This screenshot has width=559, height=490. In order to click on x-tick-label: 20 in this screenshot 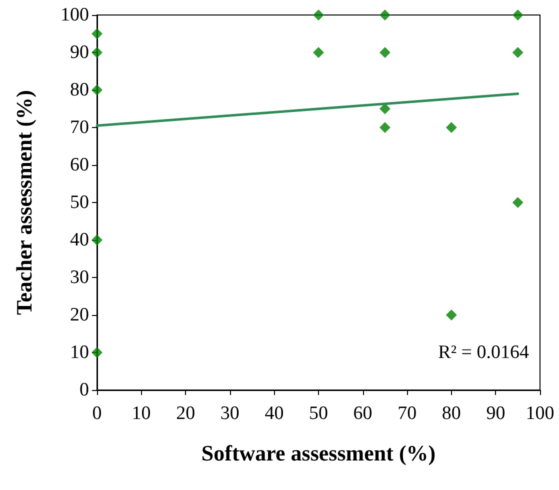, I will do `click(186, 413)`.